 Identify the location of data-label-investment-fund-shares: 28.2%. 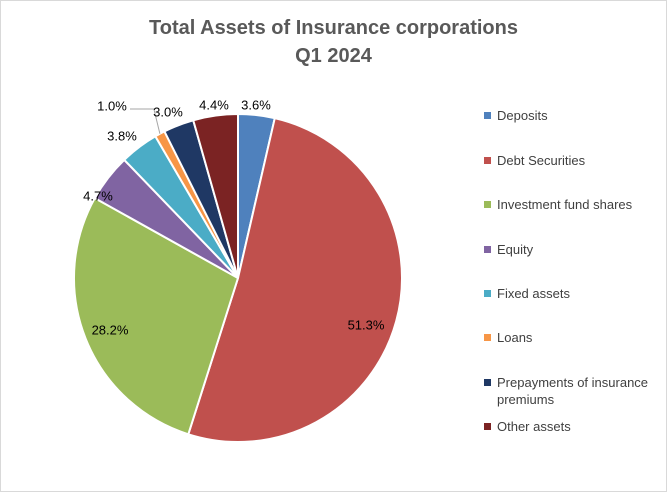
(110, 329).